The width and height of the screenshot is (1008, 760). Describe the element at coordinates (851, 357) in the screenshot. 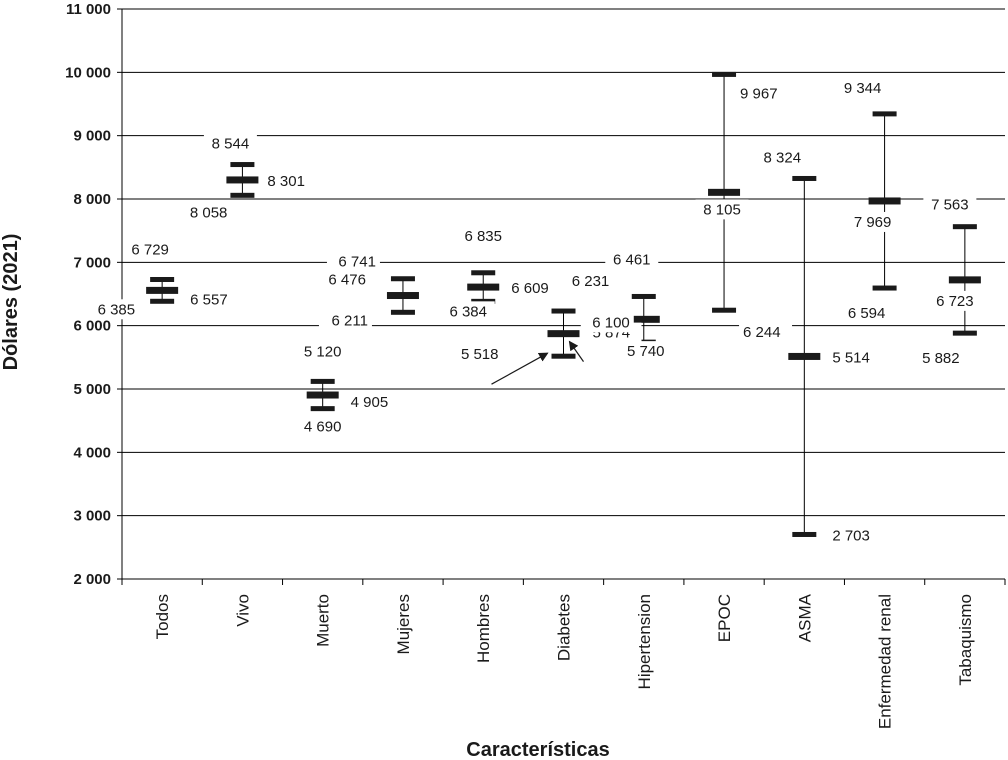

I see `mean-value-label: 5 514` at that location.